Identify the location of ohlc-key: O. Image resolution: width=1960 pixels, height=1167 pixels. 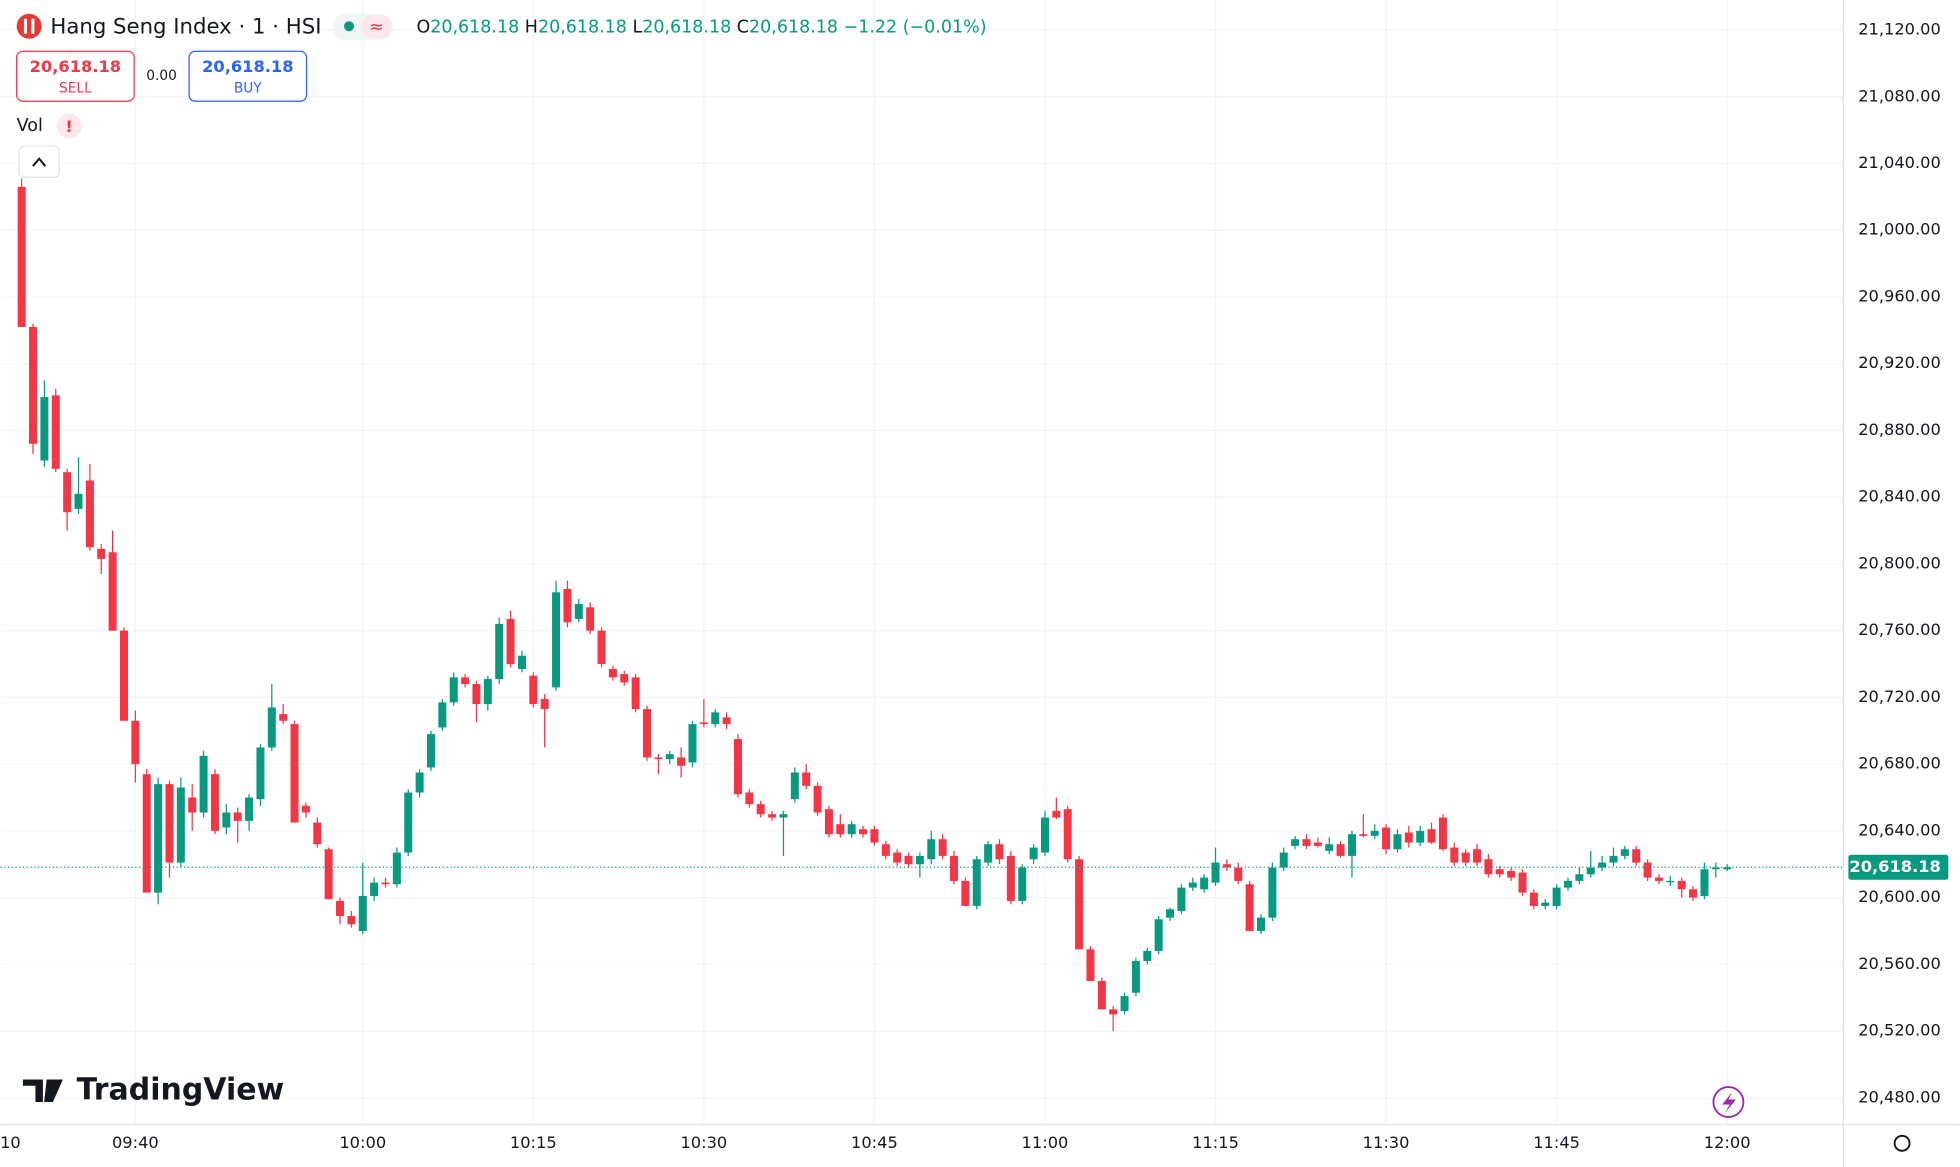
(423, 27).